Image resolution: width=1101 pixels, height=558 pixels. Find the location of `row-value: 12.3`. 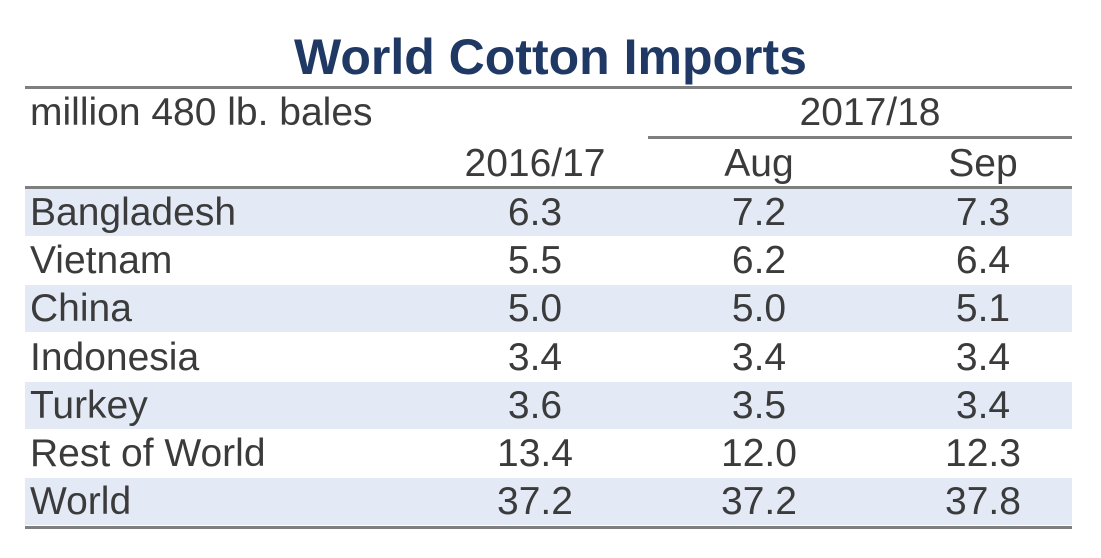

row-value: 12.3 is located at coordinates (983, 453).